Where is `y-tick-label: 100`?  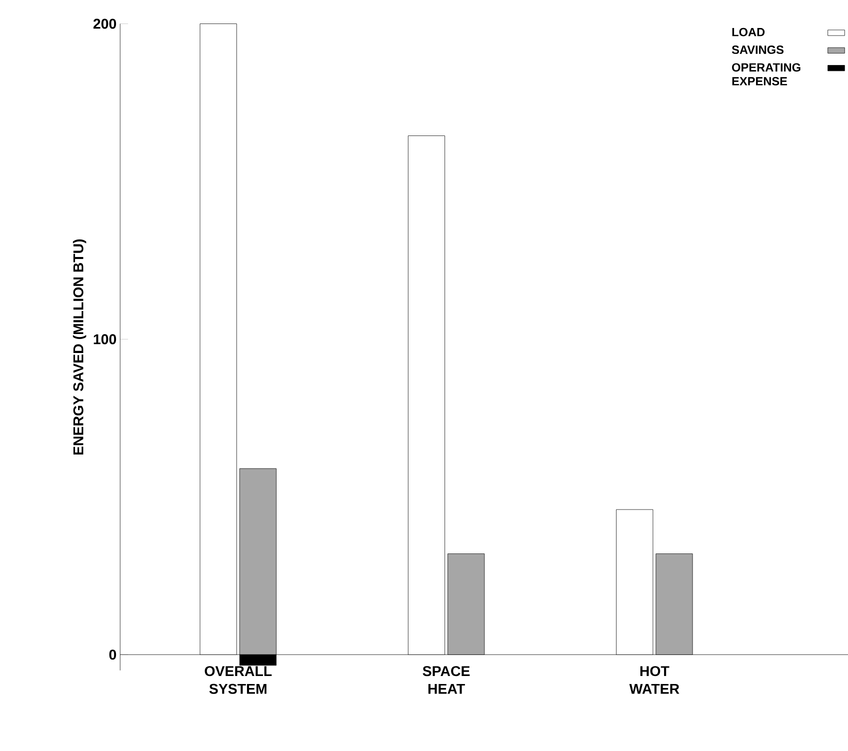 y-tick-label: 100 is located at coordinates (105, 339).